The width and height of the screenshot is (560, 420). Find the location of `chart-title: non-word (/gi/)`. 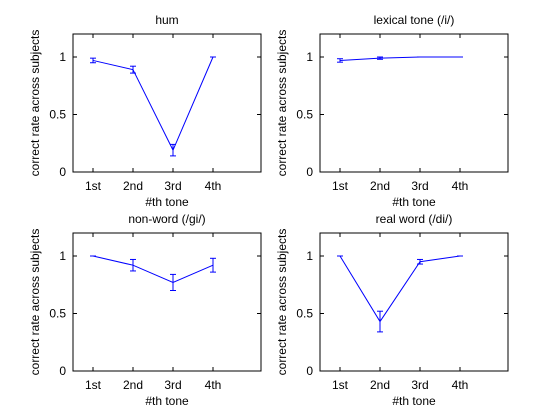

chart-title: non-word (/gi/) is located at coordinates (166, 219).